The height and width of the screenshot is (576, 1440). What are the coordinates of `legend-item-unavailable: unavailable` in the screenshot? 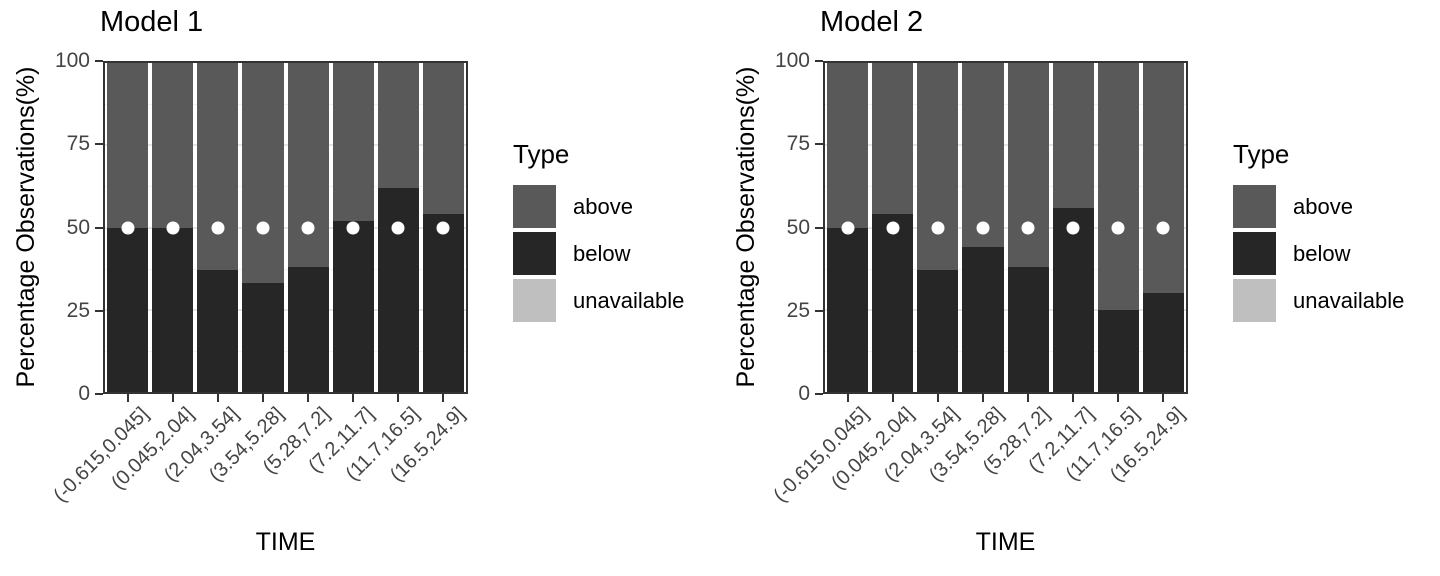 It's located at (1318, 300).